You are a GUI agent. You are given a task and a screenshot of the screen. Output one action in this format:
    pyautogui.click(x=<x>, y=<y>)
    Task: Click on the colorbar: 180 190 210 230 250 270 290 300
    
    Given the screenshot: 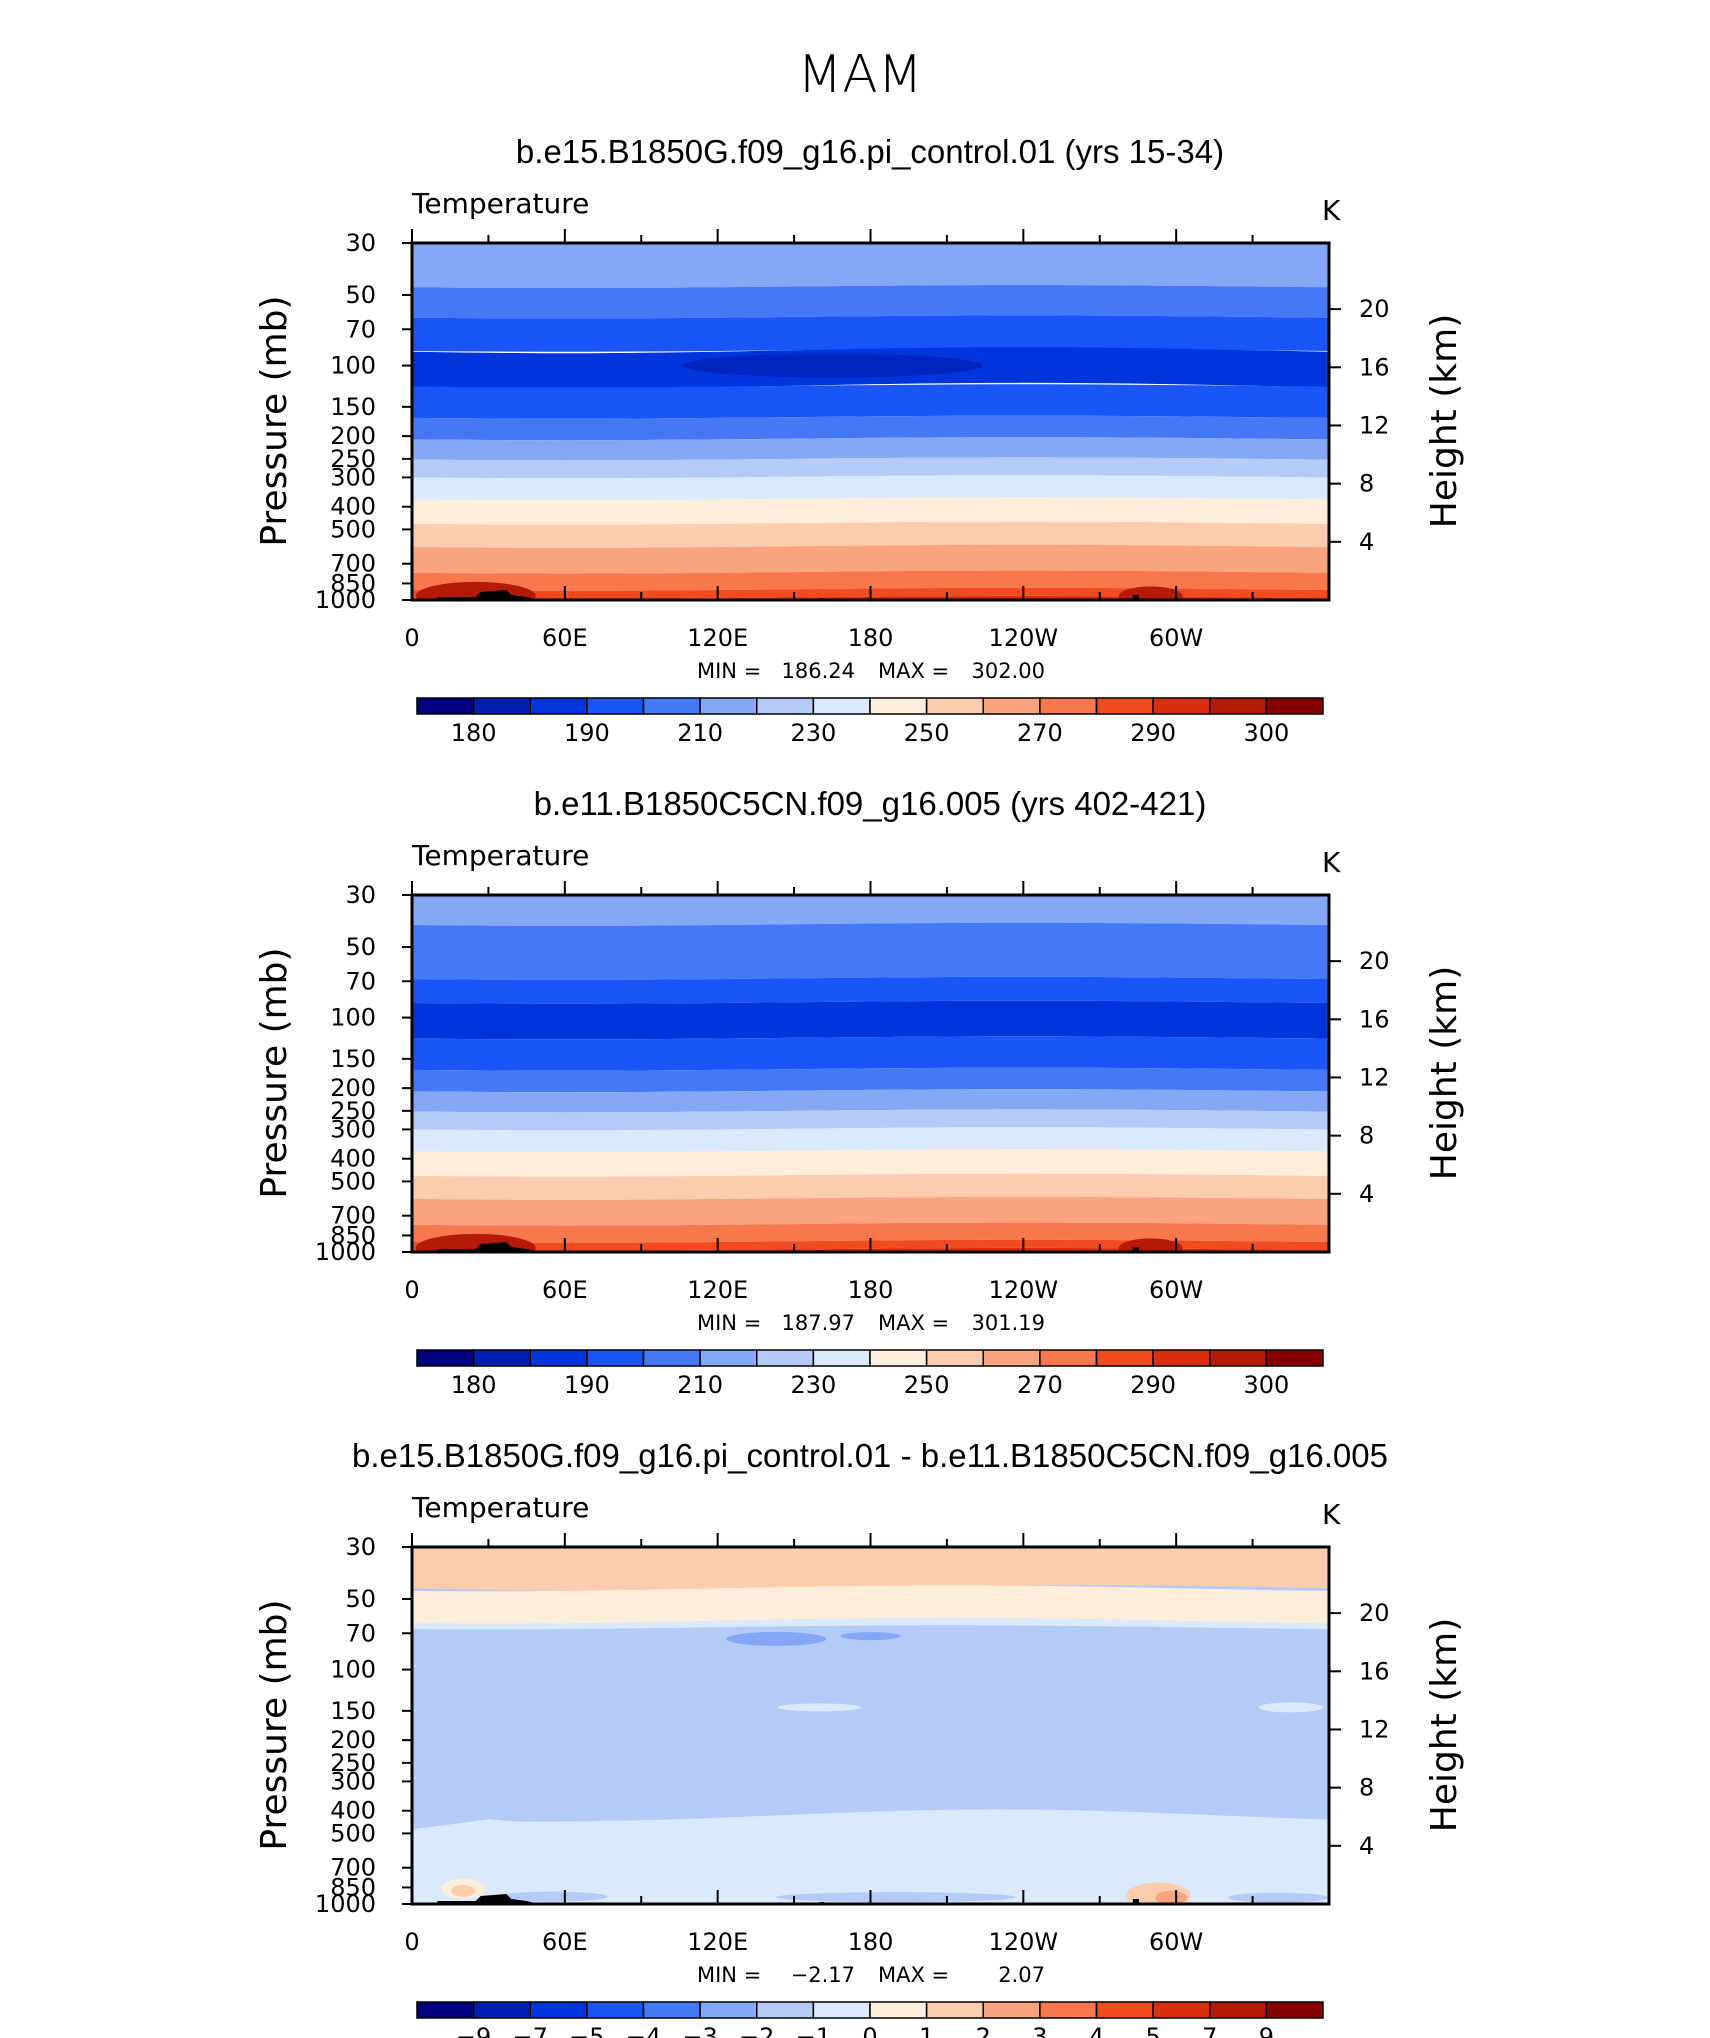 What is the action you would take?
    pyautogui.click(x=870, y=722)
    